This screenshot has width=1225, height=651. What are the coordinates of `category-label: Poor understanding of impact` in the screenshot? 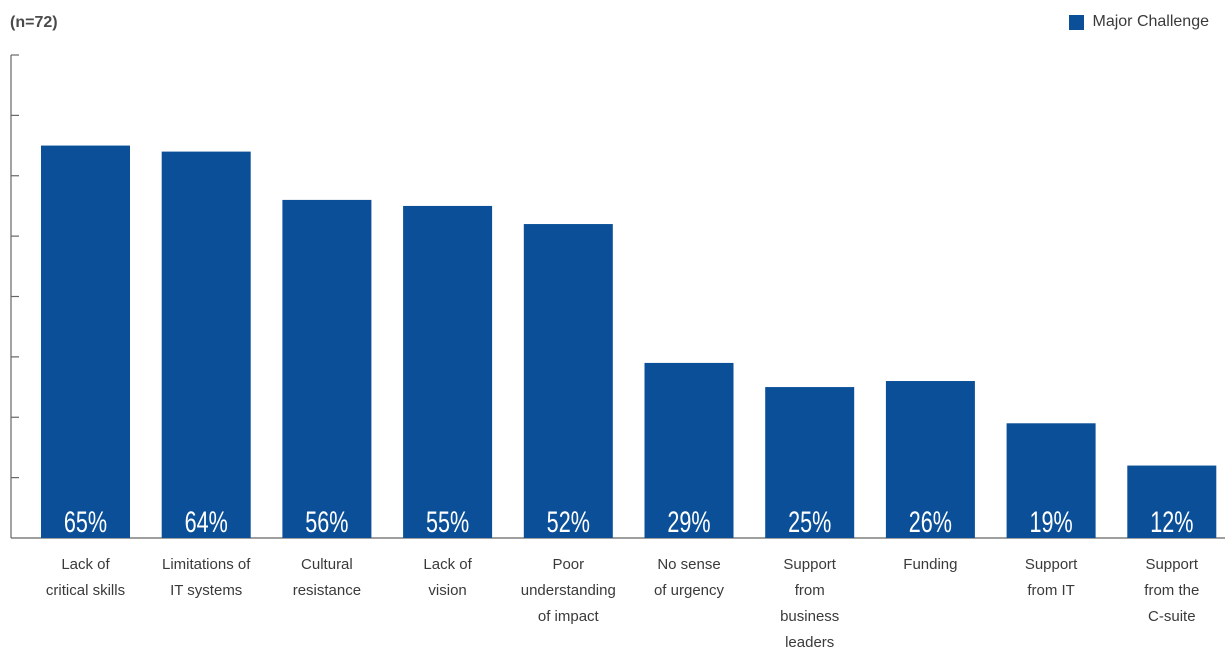 It's located at (568, 590).